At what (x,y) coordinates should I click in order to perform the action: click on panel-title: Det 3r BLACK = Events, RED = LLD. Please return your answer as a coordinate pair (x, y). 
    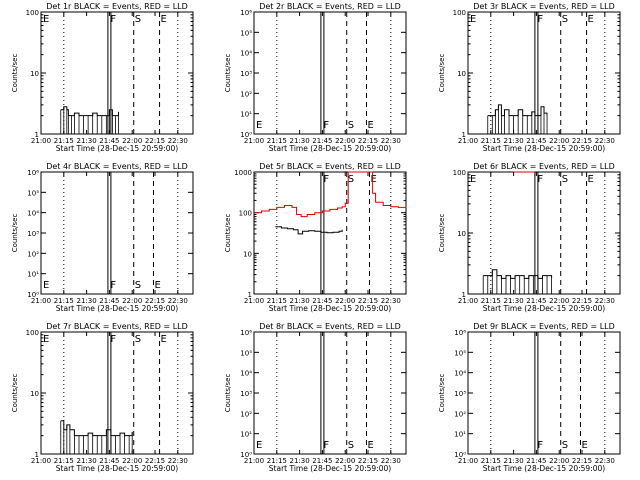
    Looking at the image, I should click on (544, 6).